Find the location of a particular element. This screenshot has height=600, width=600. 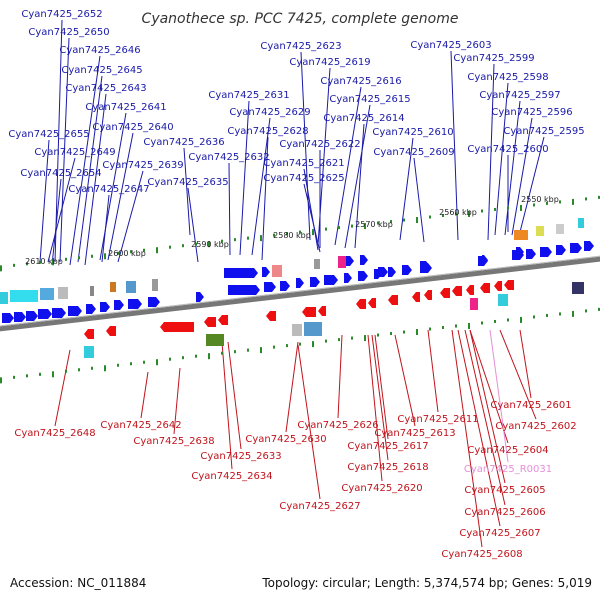

gene-label-cyan7425-2640: Cyan7425_2640 is located at coordinates (132, 127).